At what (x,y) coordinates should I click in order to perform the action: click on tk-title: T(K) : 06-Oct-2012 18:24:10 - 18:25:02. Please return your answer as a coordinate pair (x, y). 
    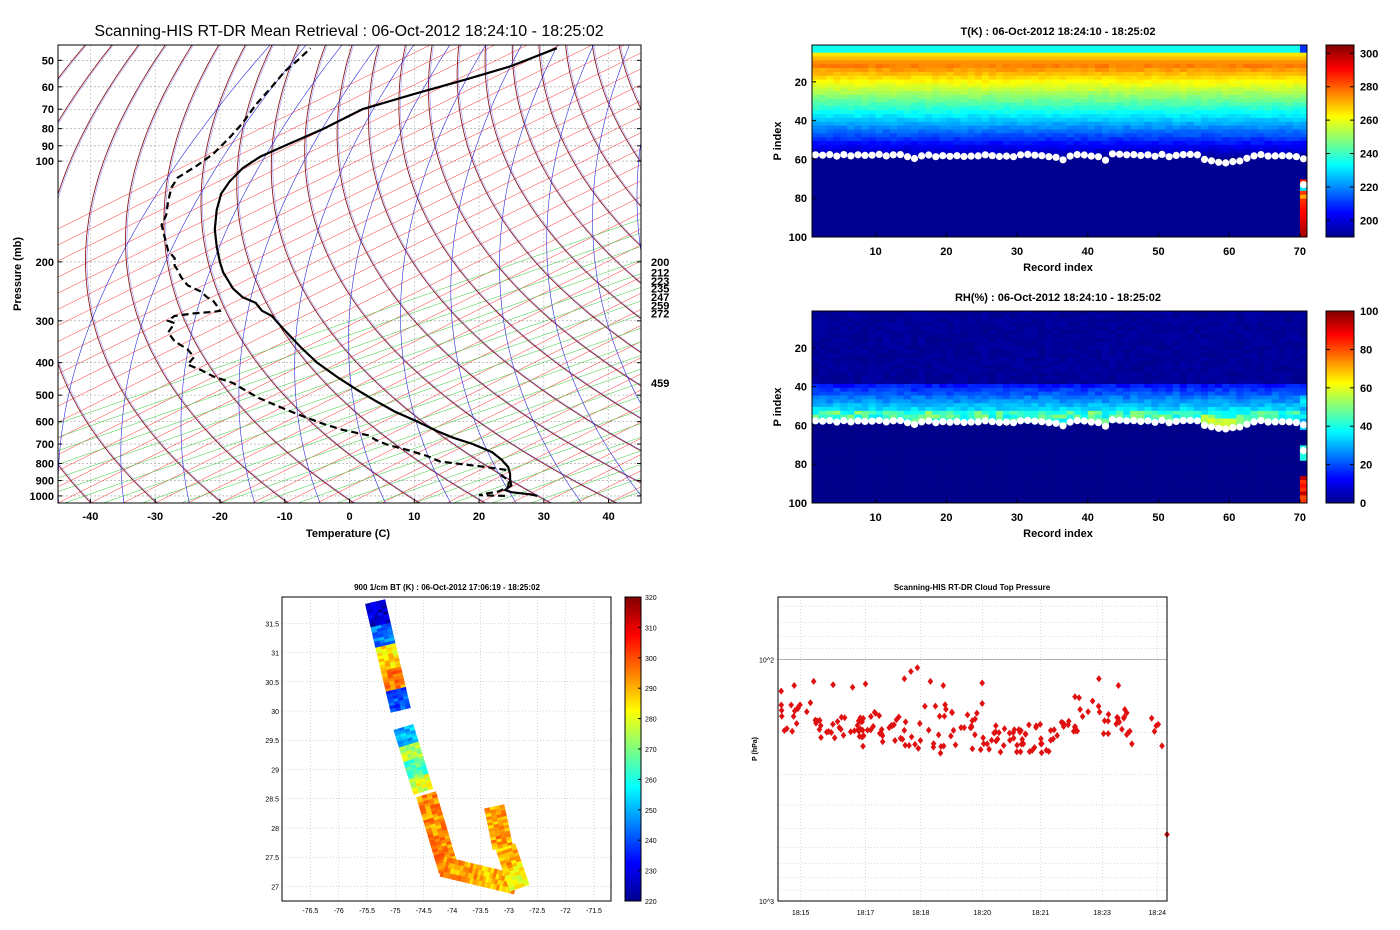
    Looking at the image, I should click on (1057, 32).